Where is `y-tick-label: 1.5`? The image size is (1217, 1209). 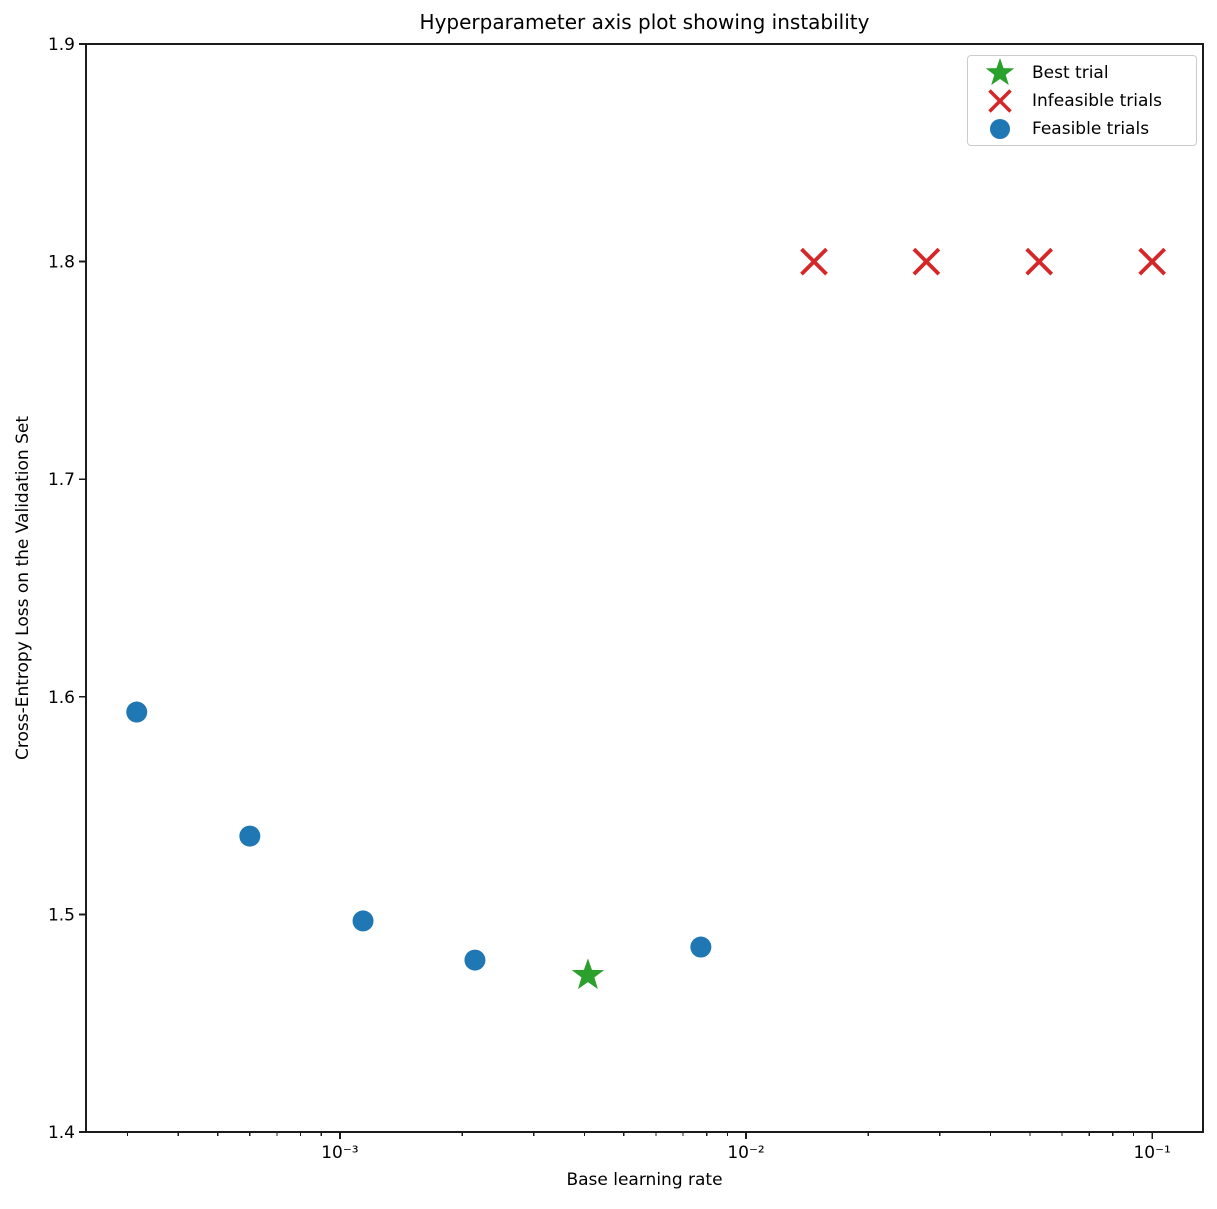 y-tick-label: 1.5 is located at coordinates (61, 915).